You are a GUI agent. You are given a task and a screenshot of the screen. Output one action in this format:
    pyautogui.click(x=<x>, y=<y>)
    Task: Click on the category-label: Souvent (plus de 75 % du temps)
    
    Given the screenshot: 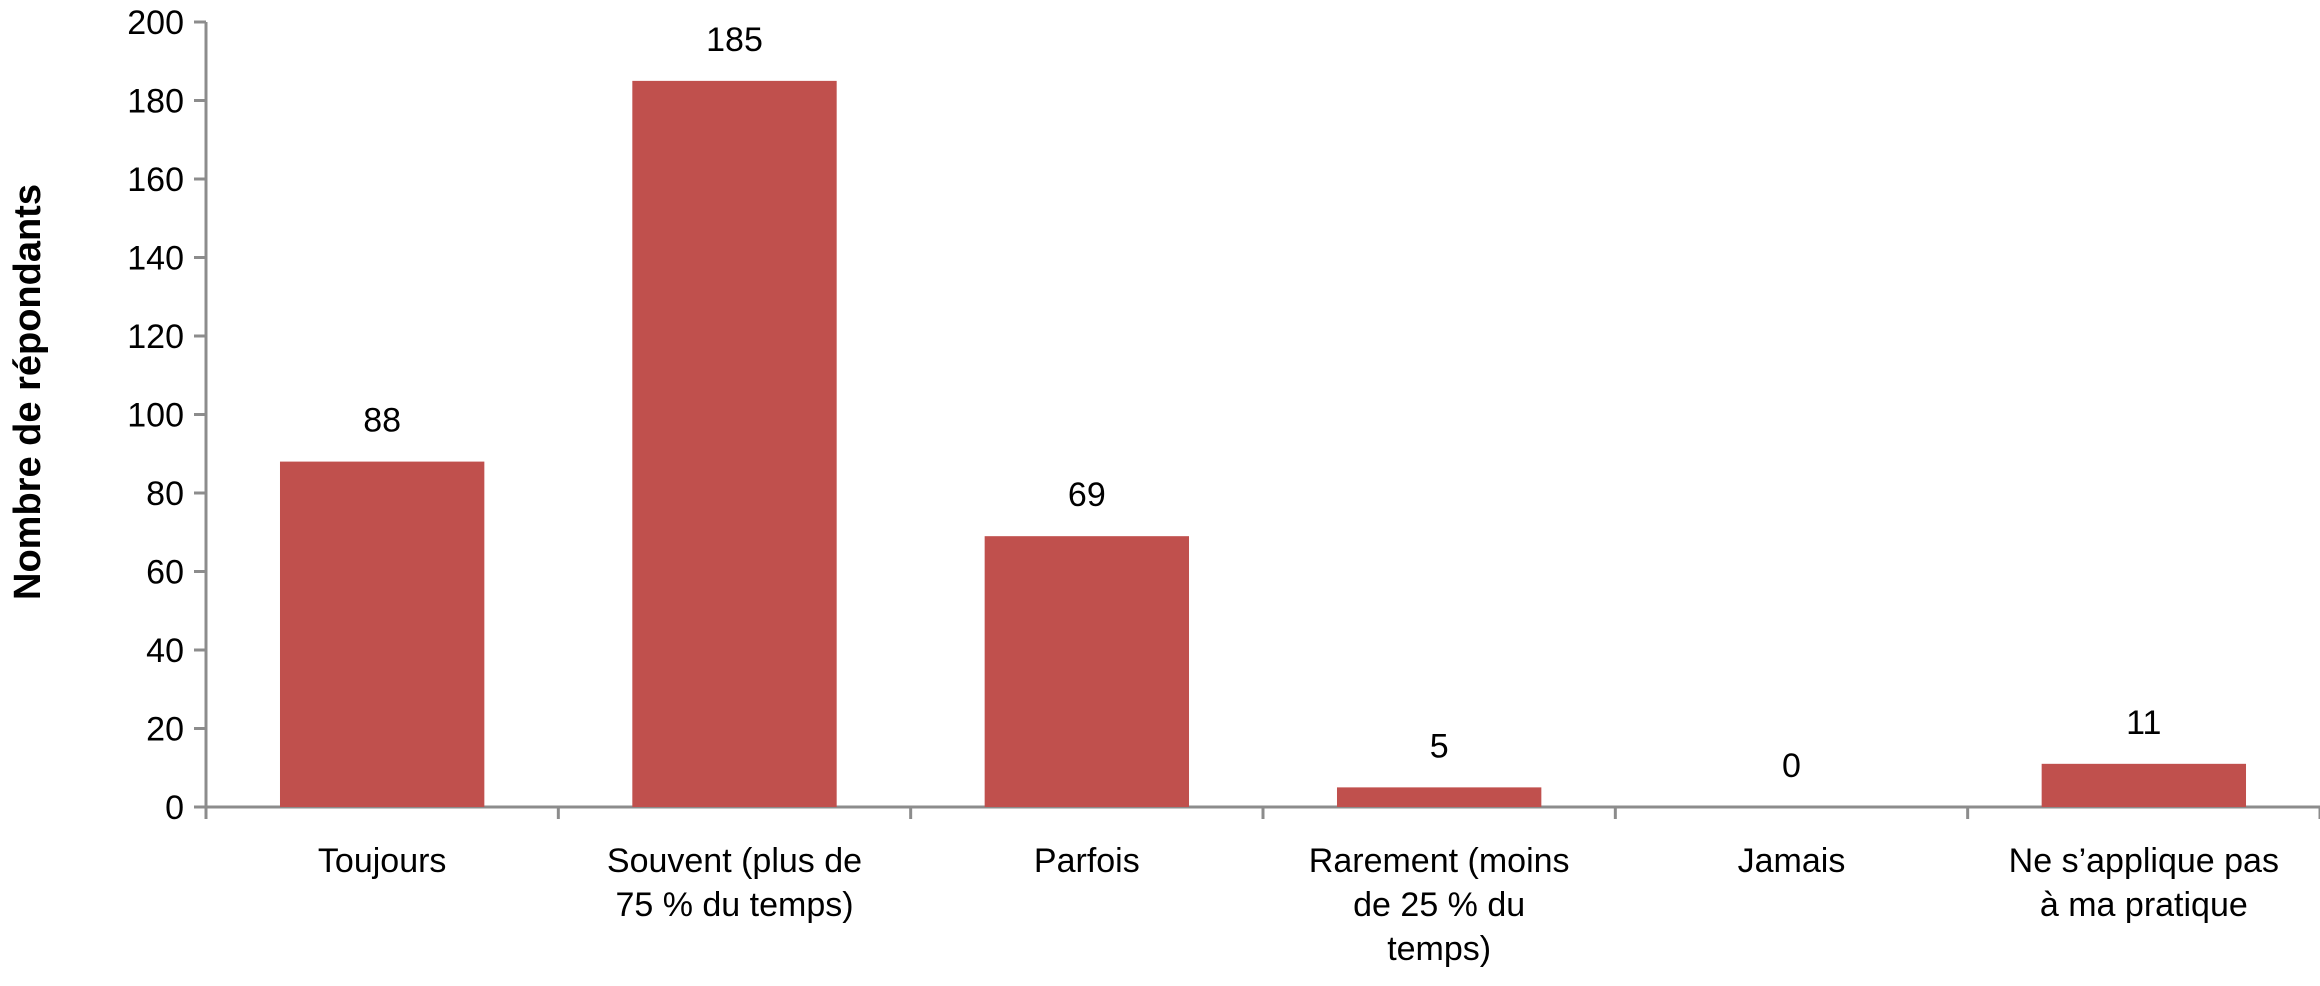 What is the action you would take?
    pyautogui.click(x=734, y=883)
    